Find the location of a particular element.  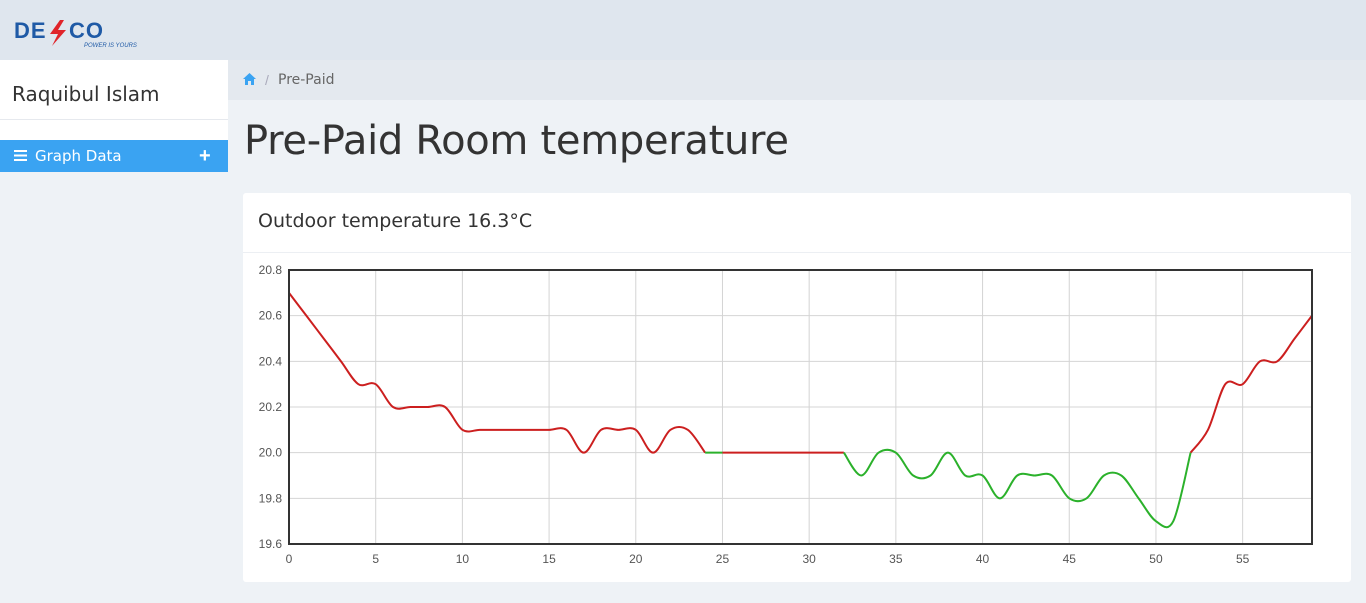

y-tick-label: 19.6 is located at coordinates (271, 544).